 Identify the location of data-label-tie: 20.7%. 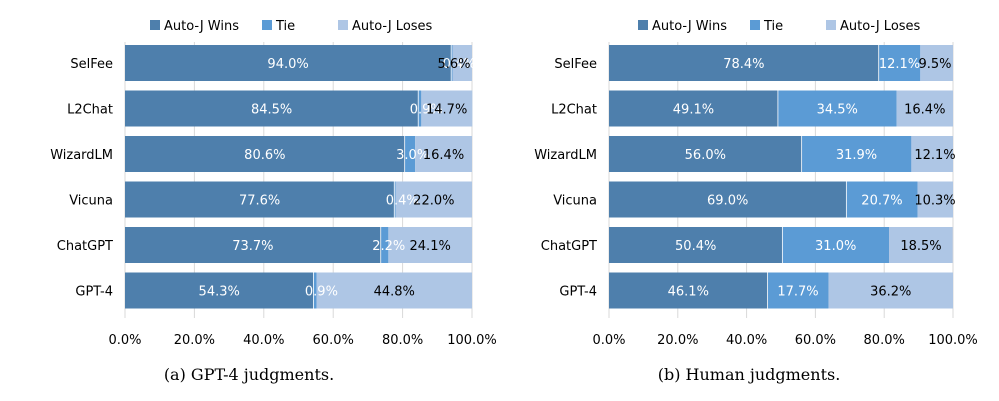
(881, 201).